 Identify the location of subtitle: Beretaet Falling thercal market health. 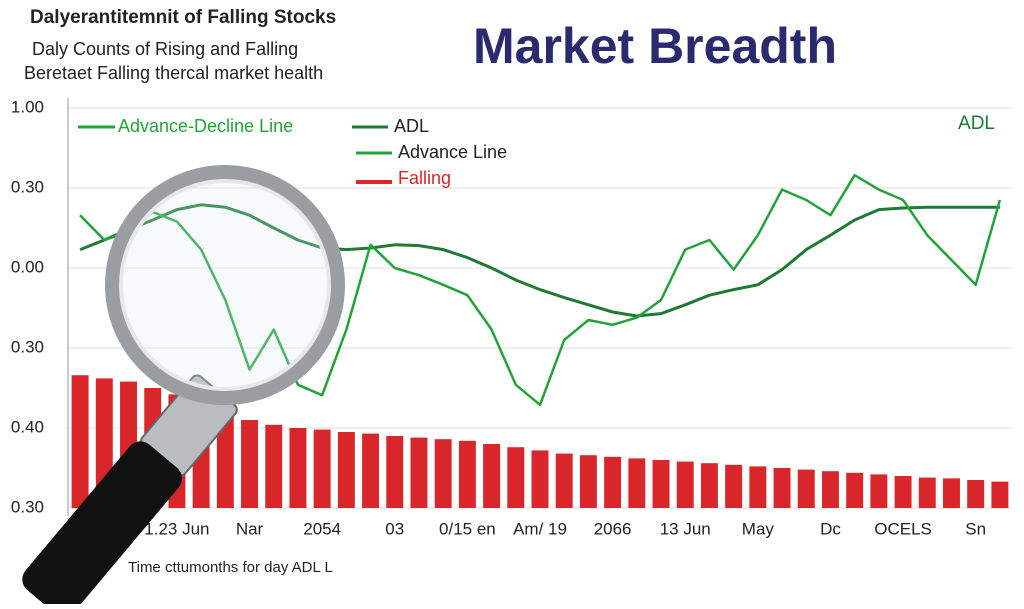
(173, 73).